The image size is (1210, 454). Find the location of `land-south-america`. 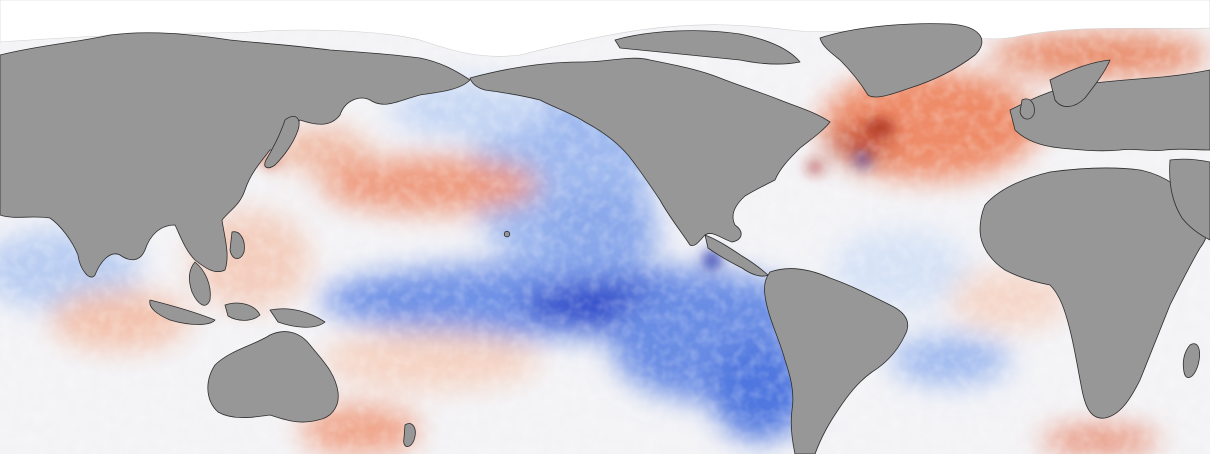

land-south-america is located at coordinates (836, 361).